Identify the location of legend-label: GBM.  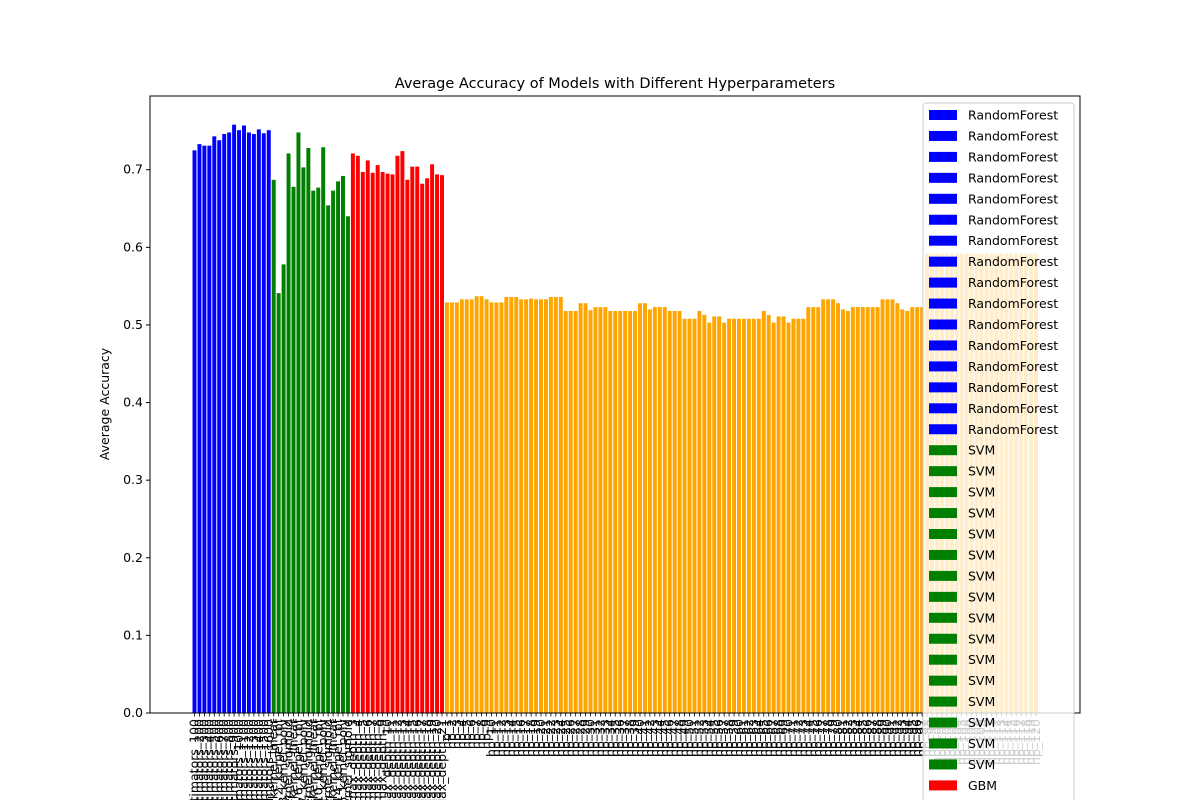
(982, 785).